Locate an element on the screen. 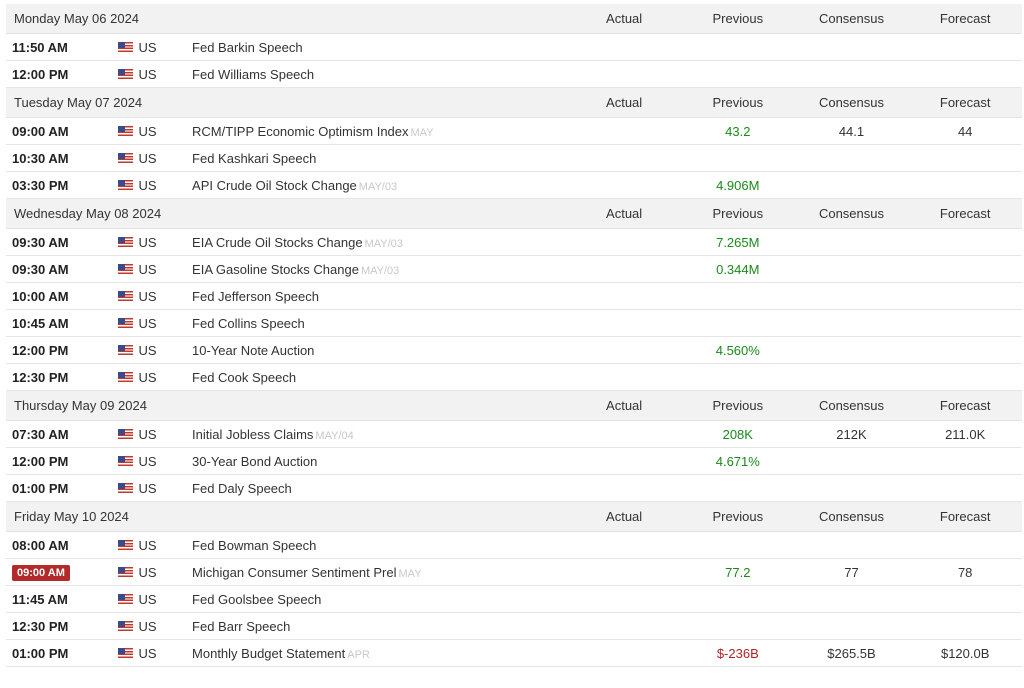  time-cell: 09:30 AM is located at coordinates (59, 269).